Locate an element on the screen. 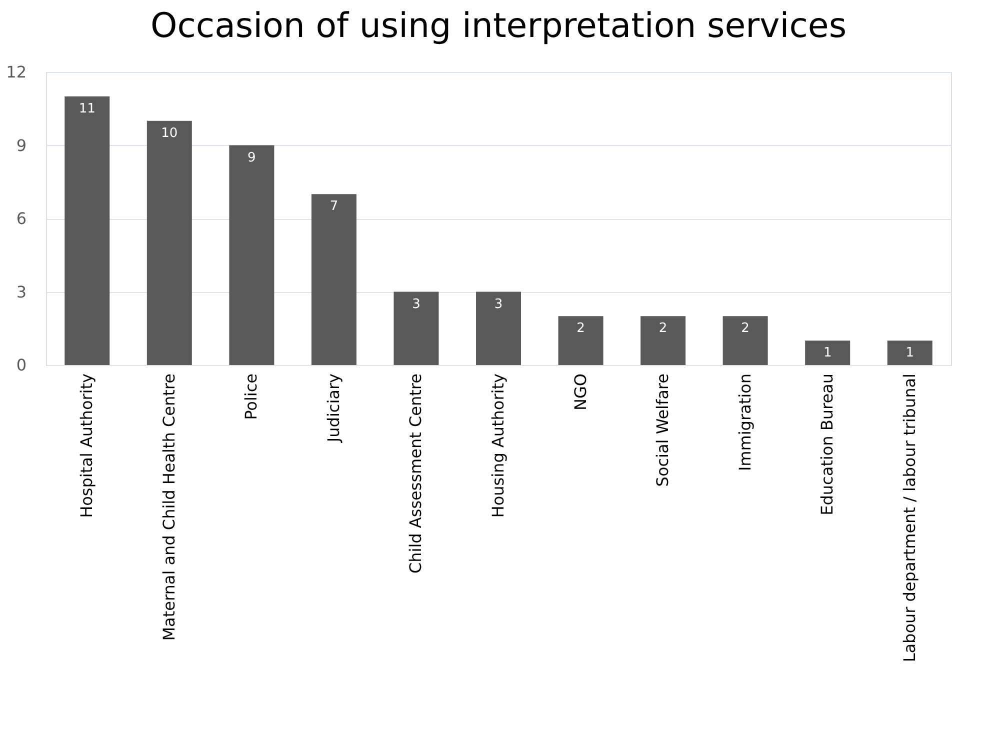  chart-title: Occasion of using interpretation services is located at coordinates (498, 26).